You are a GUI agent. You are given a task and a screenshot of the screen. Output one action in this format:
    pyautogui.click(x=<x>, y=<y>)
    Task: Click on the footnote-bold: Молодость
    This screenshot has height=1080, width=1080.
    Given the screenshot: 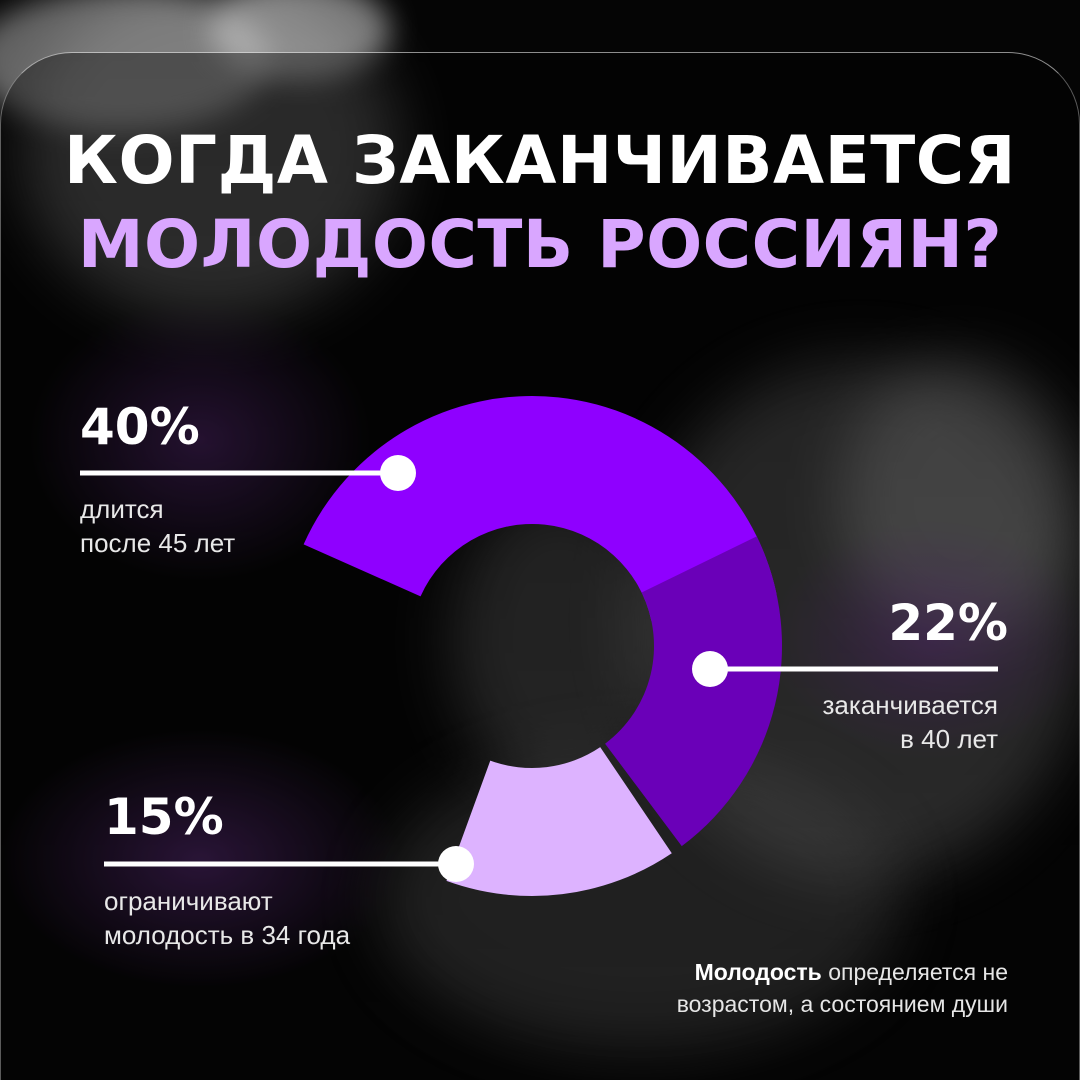 What is the action you would take?
    pyautogui.click(x=758, y=972)
    